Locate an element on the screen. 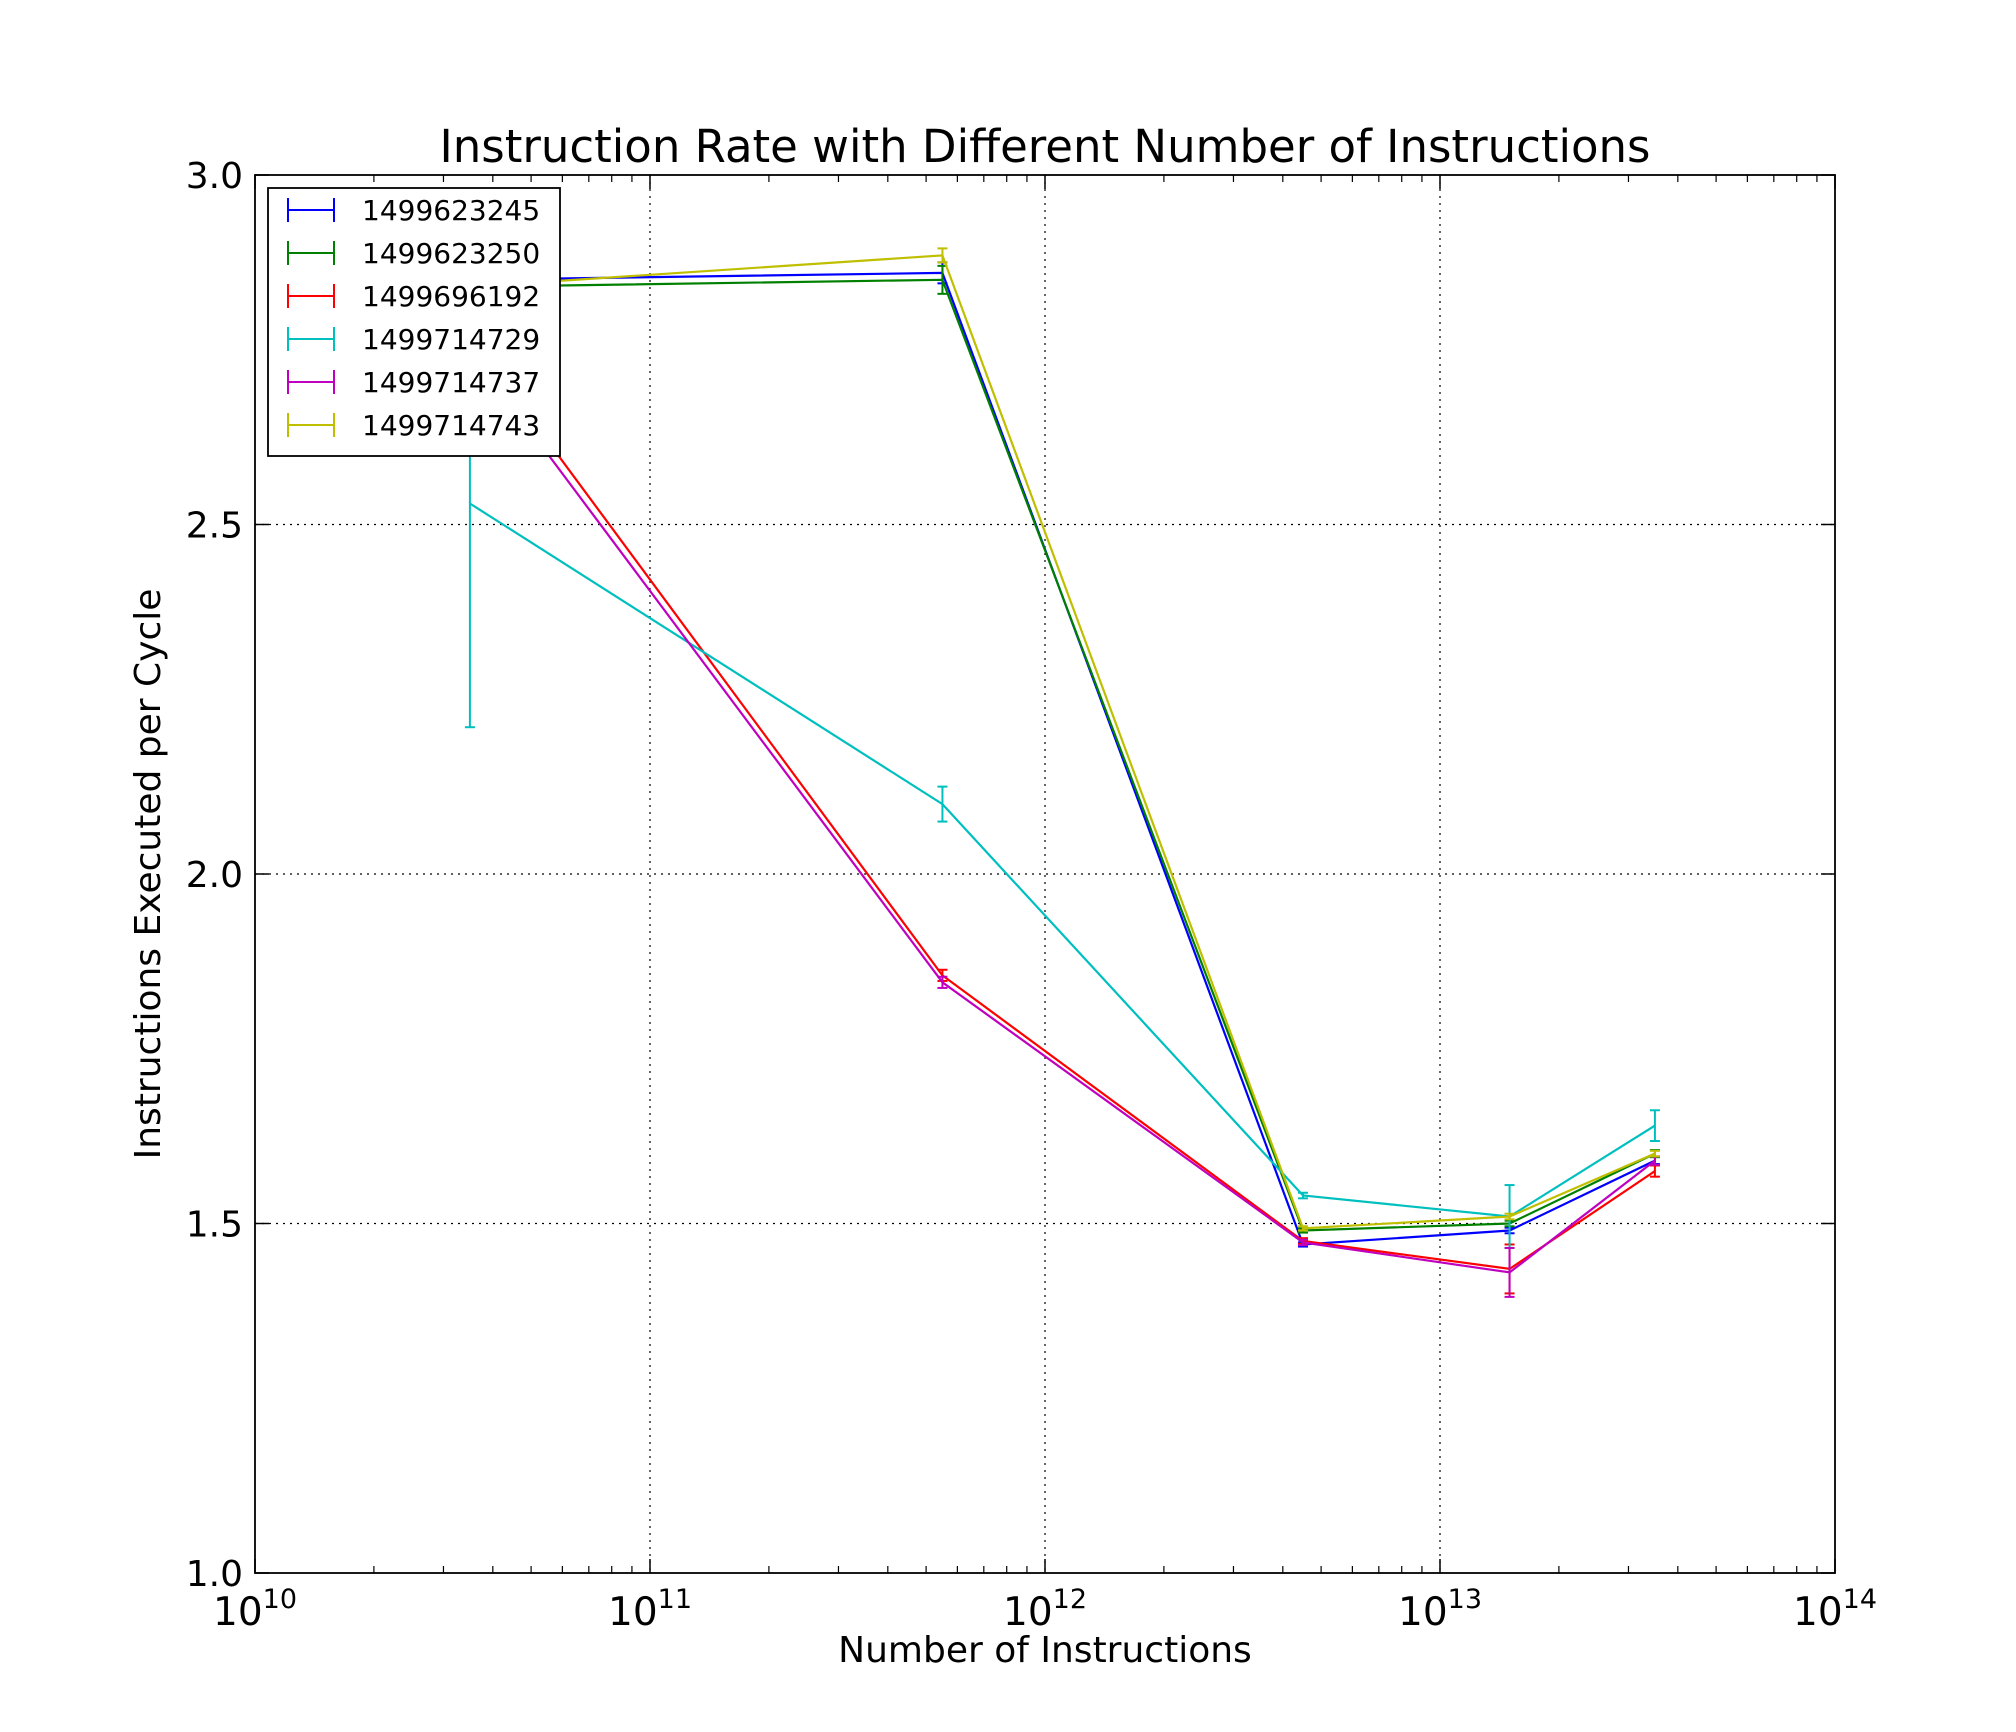 The image size is (2016, 1732). legend-label: 1499696192 is located at coordinates (451, 296).